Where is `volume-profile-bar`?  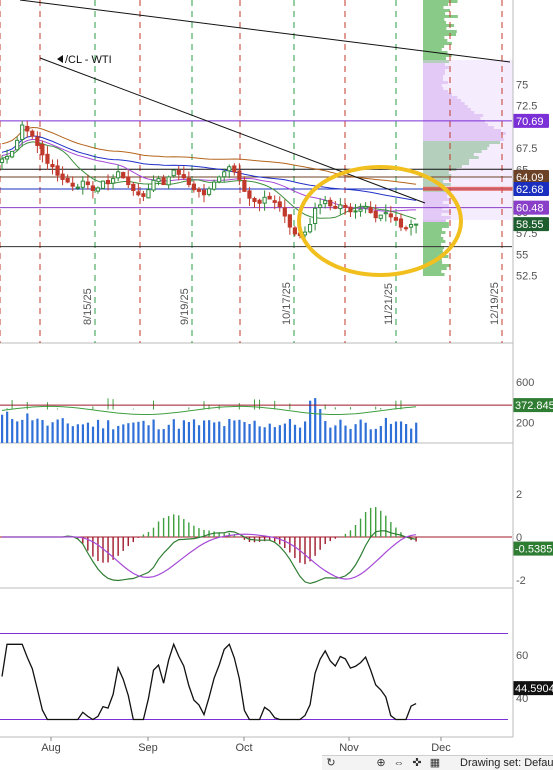
volume-profile-bar is located at coordinates (451, 157).